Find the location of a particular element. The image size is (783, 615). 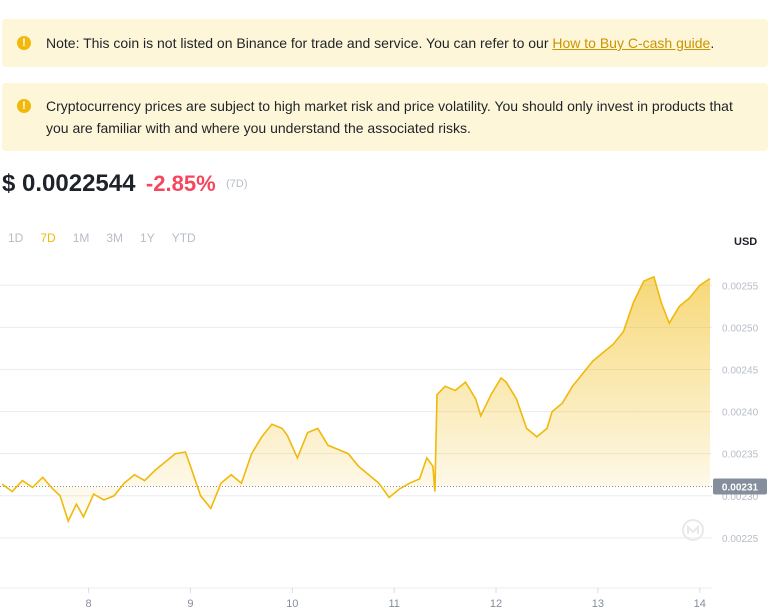

range-tab-3m: 3M is located at coordinates (115, 238).